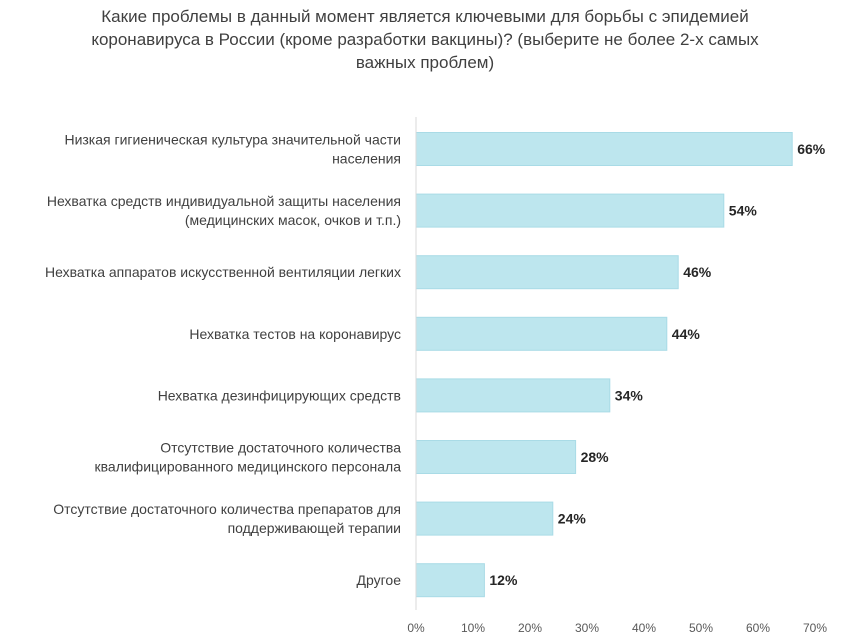 The image size is (850, 640). Describe the element at coordinates (279, 395) in the screenshot. I see `category-label: Нехватка дезинфицирующих средств` at that location.